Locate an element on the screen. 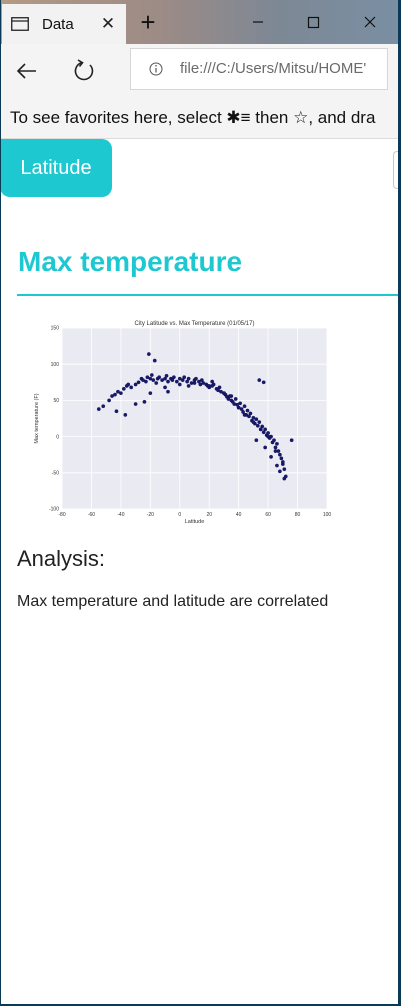 This screenshot has height=1006, width=401. address-bar: file:///C:/Users/Mitsu/HOME' is located at coordinates (259, 69).